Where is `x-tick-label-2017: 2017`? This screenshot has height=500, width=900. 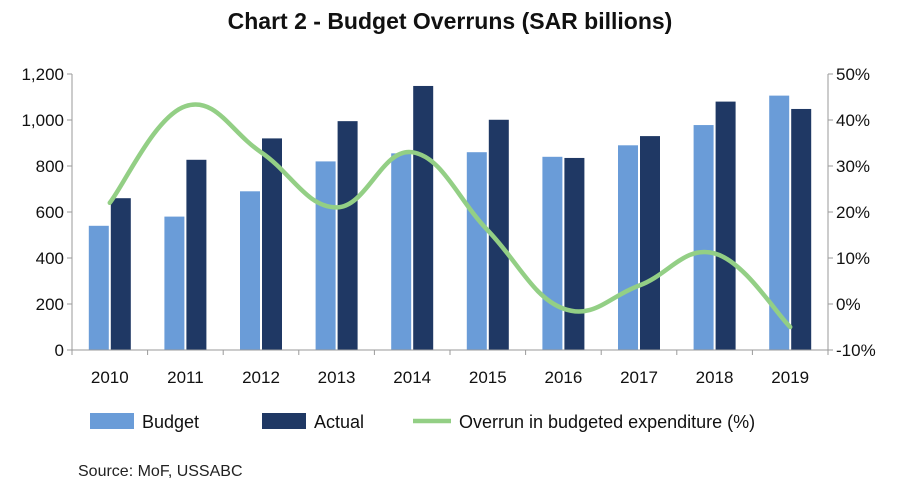 x-tick-label-2017: 2017 is located at coordinates (639, 377).